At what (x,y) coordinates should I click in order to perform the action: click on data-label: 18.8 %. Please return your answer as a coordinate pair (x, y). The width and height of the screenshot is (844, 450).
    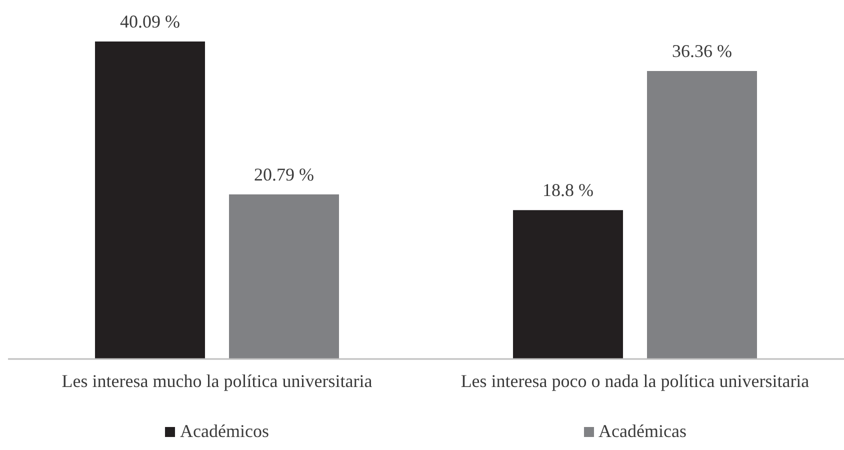
    Looking at the image, I should click on (568, 190).